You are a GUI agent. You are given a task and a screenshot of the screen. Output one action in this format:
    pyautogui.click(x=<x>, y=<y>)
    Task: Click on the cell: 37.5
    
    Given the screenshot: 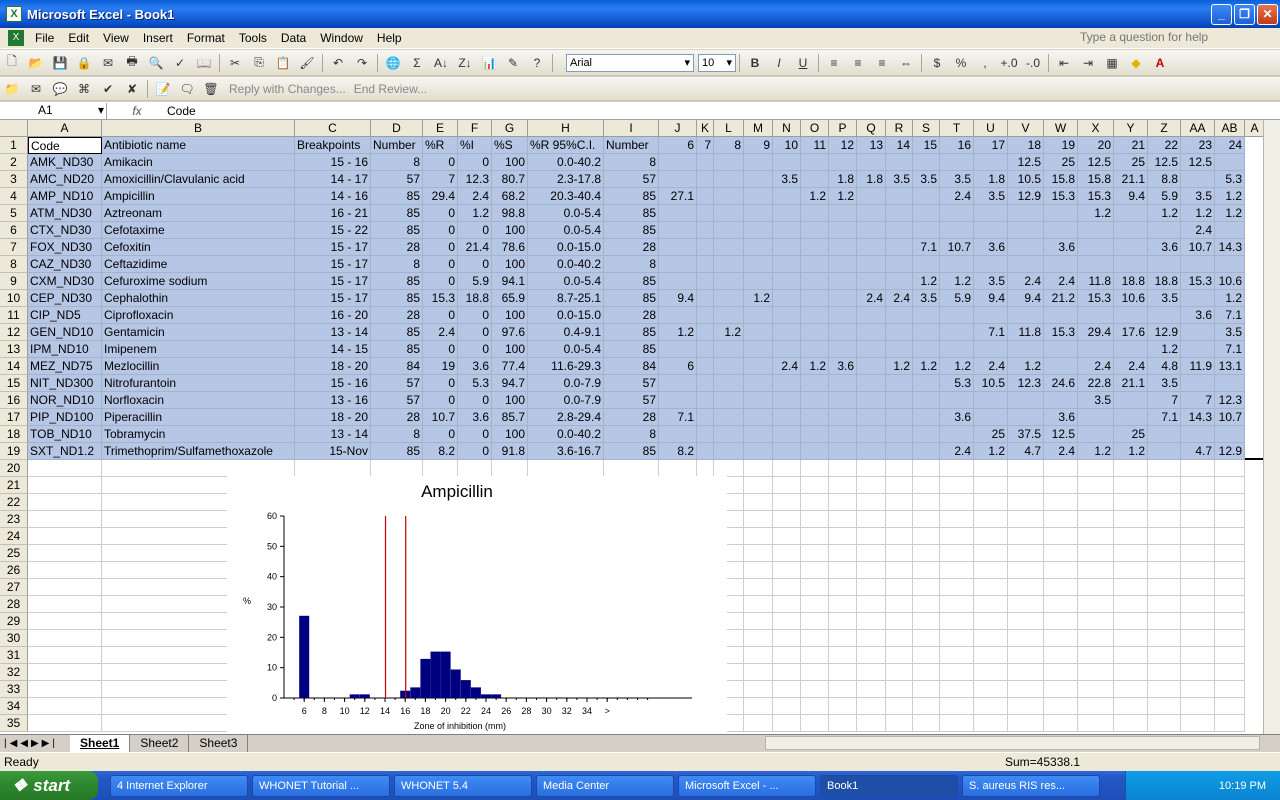 What is the action you would take?
    pyautogui.click(x=1026, y=434)
    